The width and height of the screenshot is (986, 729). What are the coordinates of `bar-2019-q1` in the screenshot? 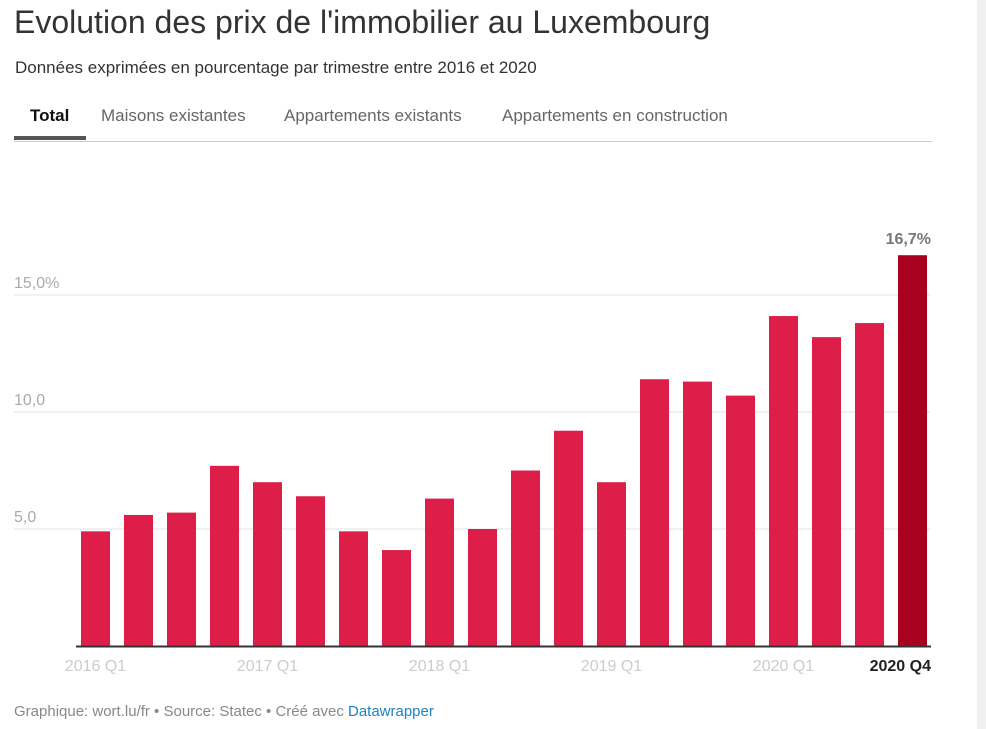 It's located at (611, 564).